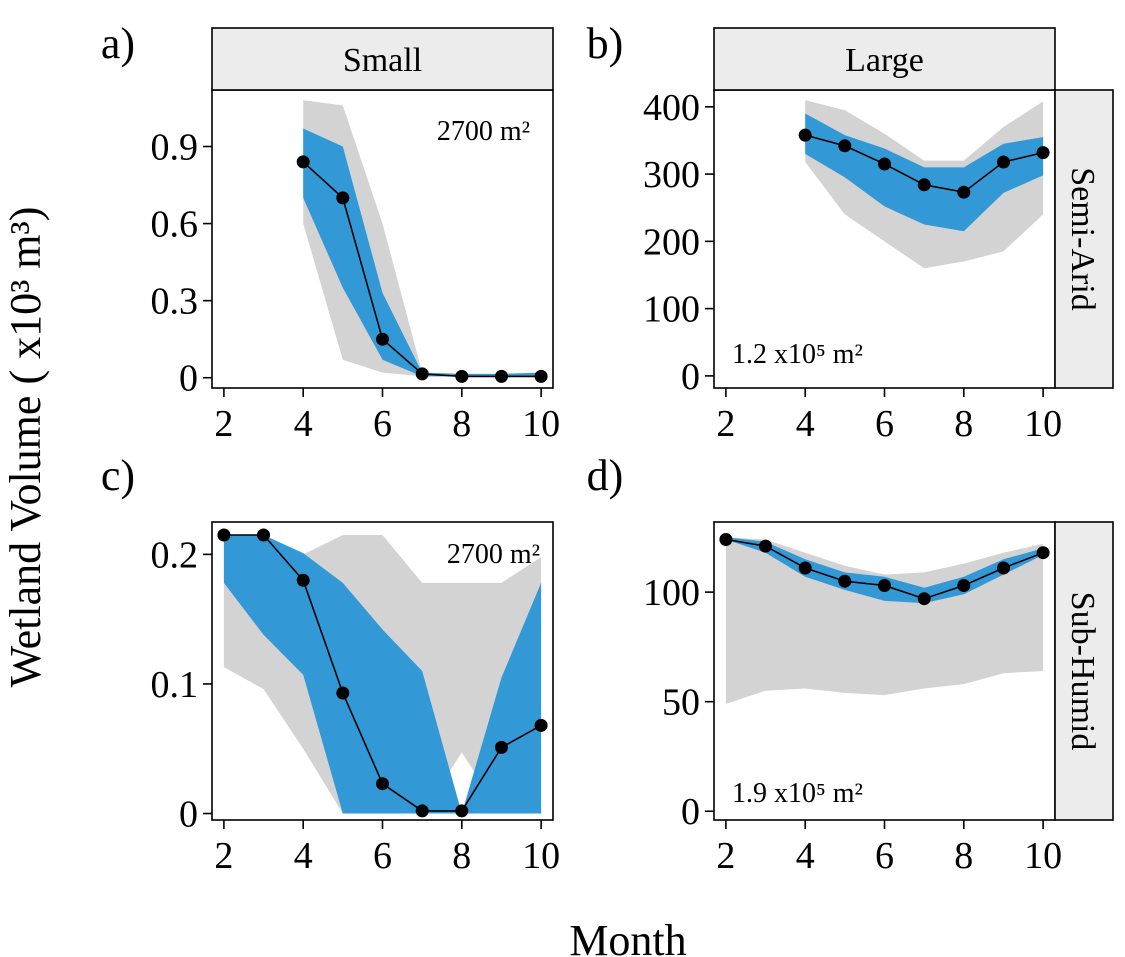 The image size is (1125, 957). I want to click on wetland-area-annotation: 1.9 x10⁵ m², so click(797, 793).